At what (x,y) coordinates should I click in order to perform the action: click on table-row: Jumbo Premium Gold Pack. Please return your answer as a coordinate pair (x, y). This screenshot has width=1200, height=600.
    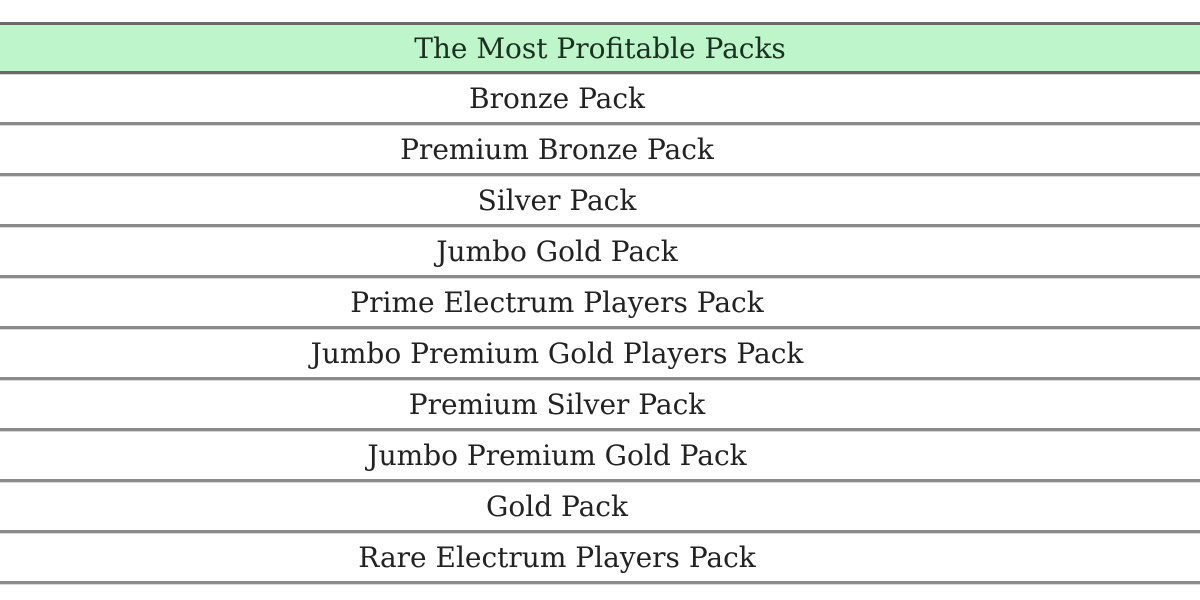
    Looking at the image, I should click on (600, 456).